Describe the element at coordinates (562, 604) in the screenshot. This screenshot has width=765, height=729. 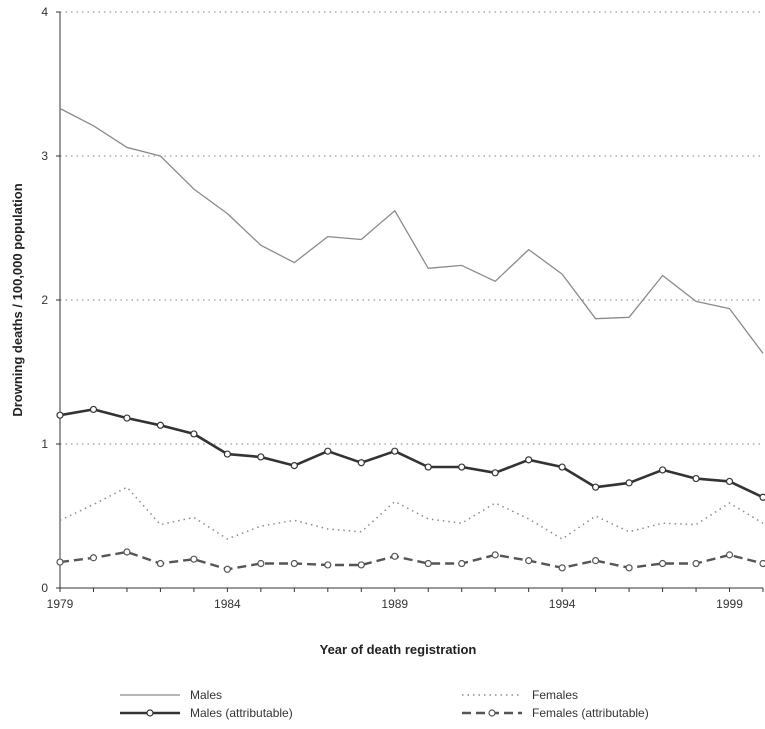
I see `x-tick-label: 1994` at that location.